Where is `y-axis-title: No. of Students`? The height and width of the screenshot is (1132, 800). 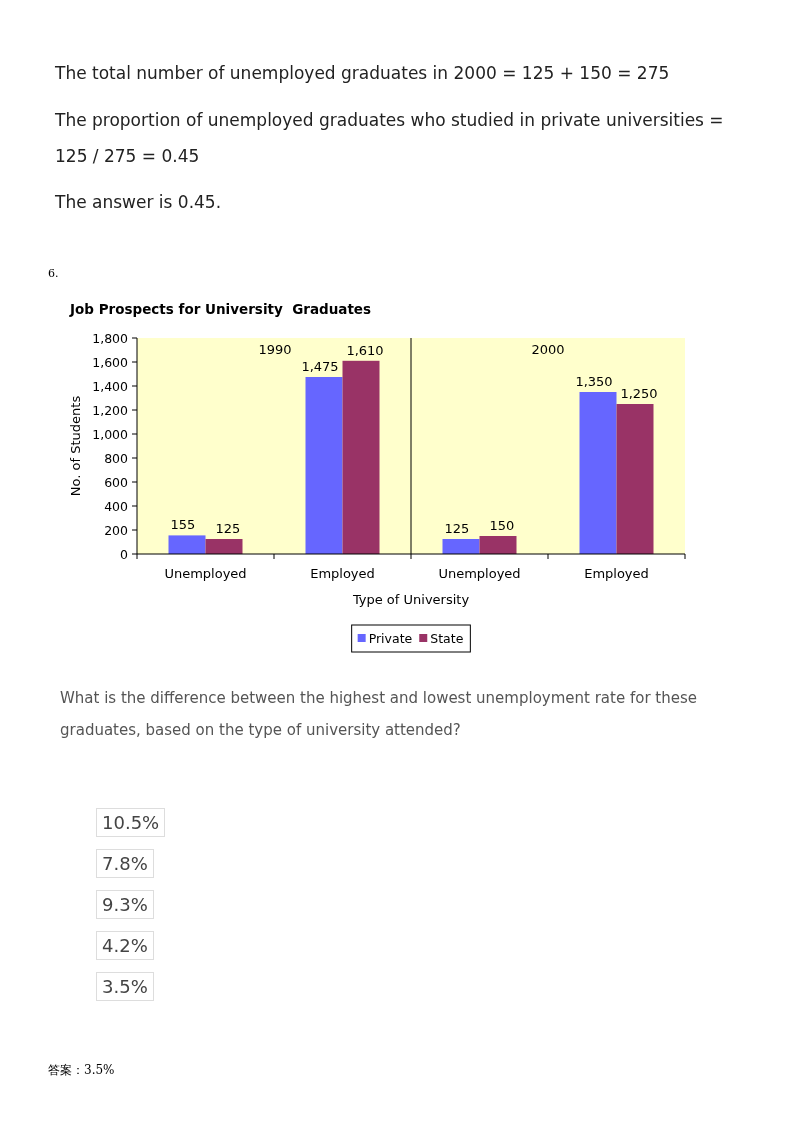 y-axis-title: No. of Students is located at coordinates (75, 446).